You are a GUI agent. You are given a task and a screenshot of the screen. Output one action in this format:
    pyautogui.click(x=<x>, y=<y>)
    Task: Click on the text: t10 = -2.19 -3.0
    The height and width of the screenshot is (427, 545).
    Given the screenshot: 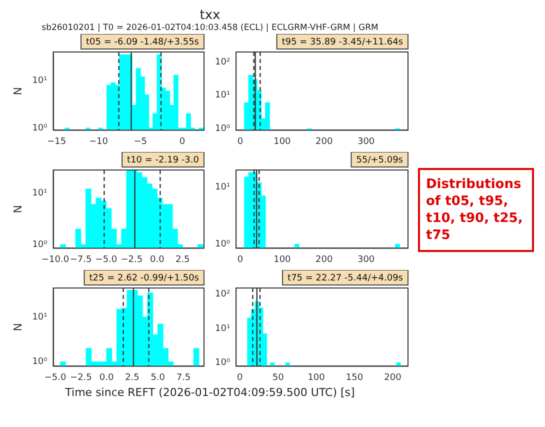 What is the action you would take?
    pyautogui.click(x=163, y=160)
    